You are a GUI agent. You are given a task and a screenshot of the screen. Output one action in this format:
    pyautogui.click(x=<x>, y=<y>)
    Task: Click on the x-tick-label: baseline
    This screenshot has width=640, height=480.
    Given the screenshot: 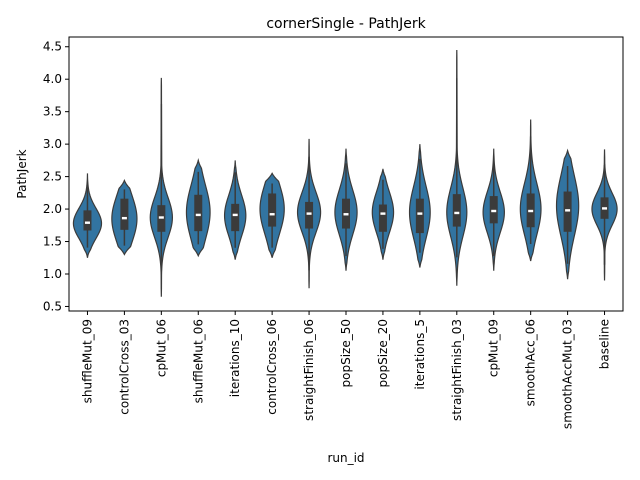 What is the action you would take?
    pyautogui.click(x=605, y=344)
    